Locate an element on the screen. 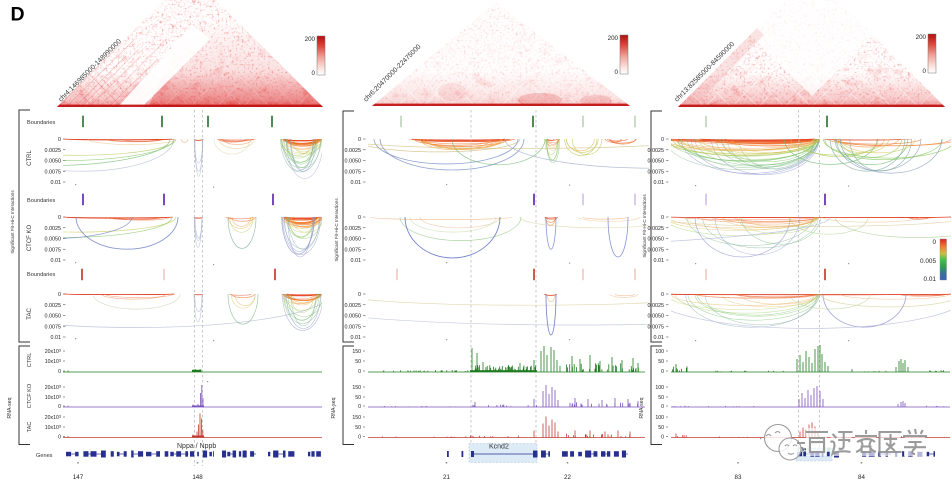 This screenshot has height=489, width=952. svg-text: 148 is located at coordinates (197, 477).